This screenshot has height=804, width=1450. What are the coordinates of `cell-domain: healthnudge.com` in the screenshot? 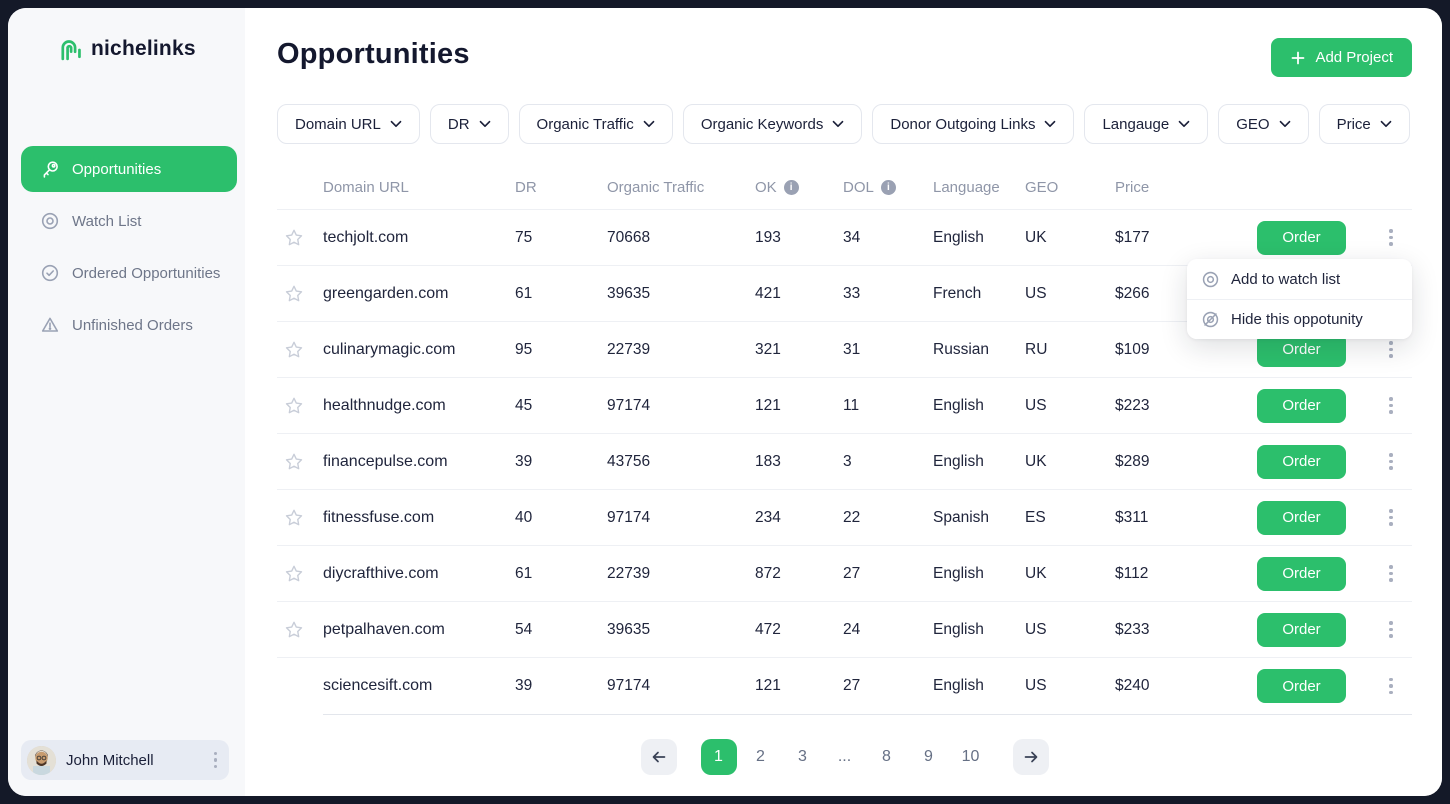 It's located at (384, 405).